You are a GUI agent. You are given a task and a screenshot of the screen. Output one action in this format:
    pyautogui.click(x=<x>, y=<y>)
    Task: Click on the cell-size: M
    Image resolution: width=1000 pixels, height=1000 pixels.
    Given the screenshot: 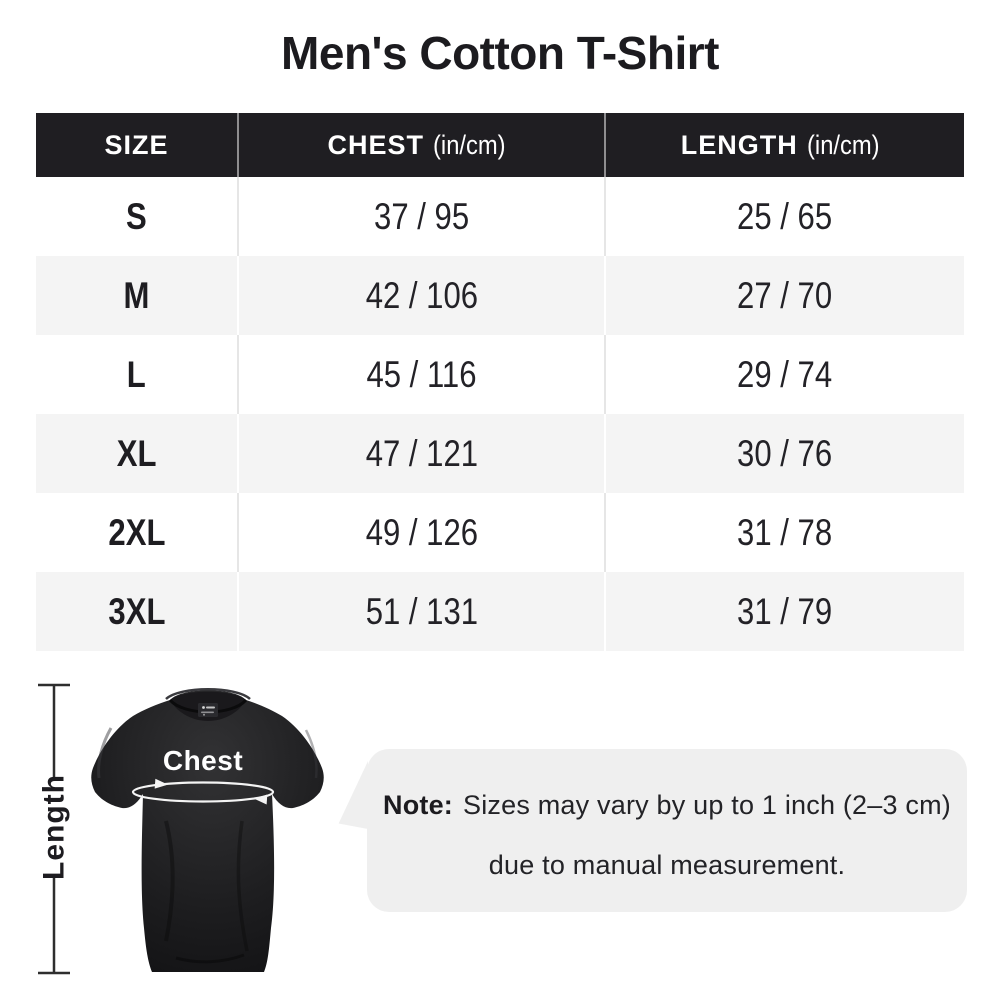 What is the action you would take?
    pyautogui.click(x=136, y=295)
    